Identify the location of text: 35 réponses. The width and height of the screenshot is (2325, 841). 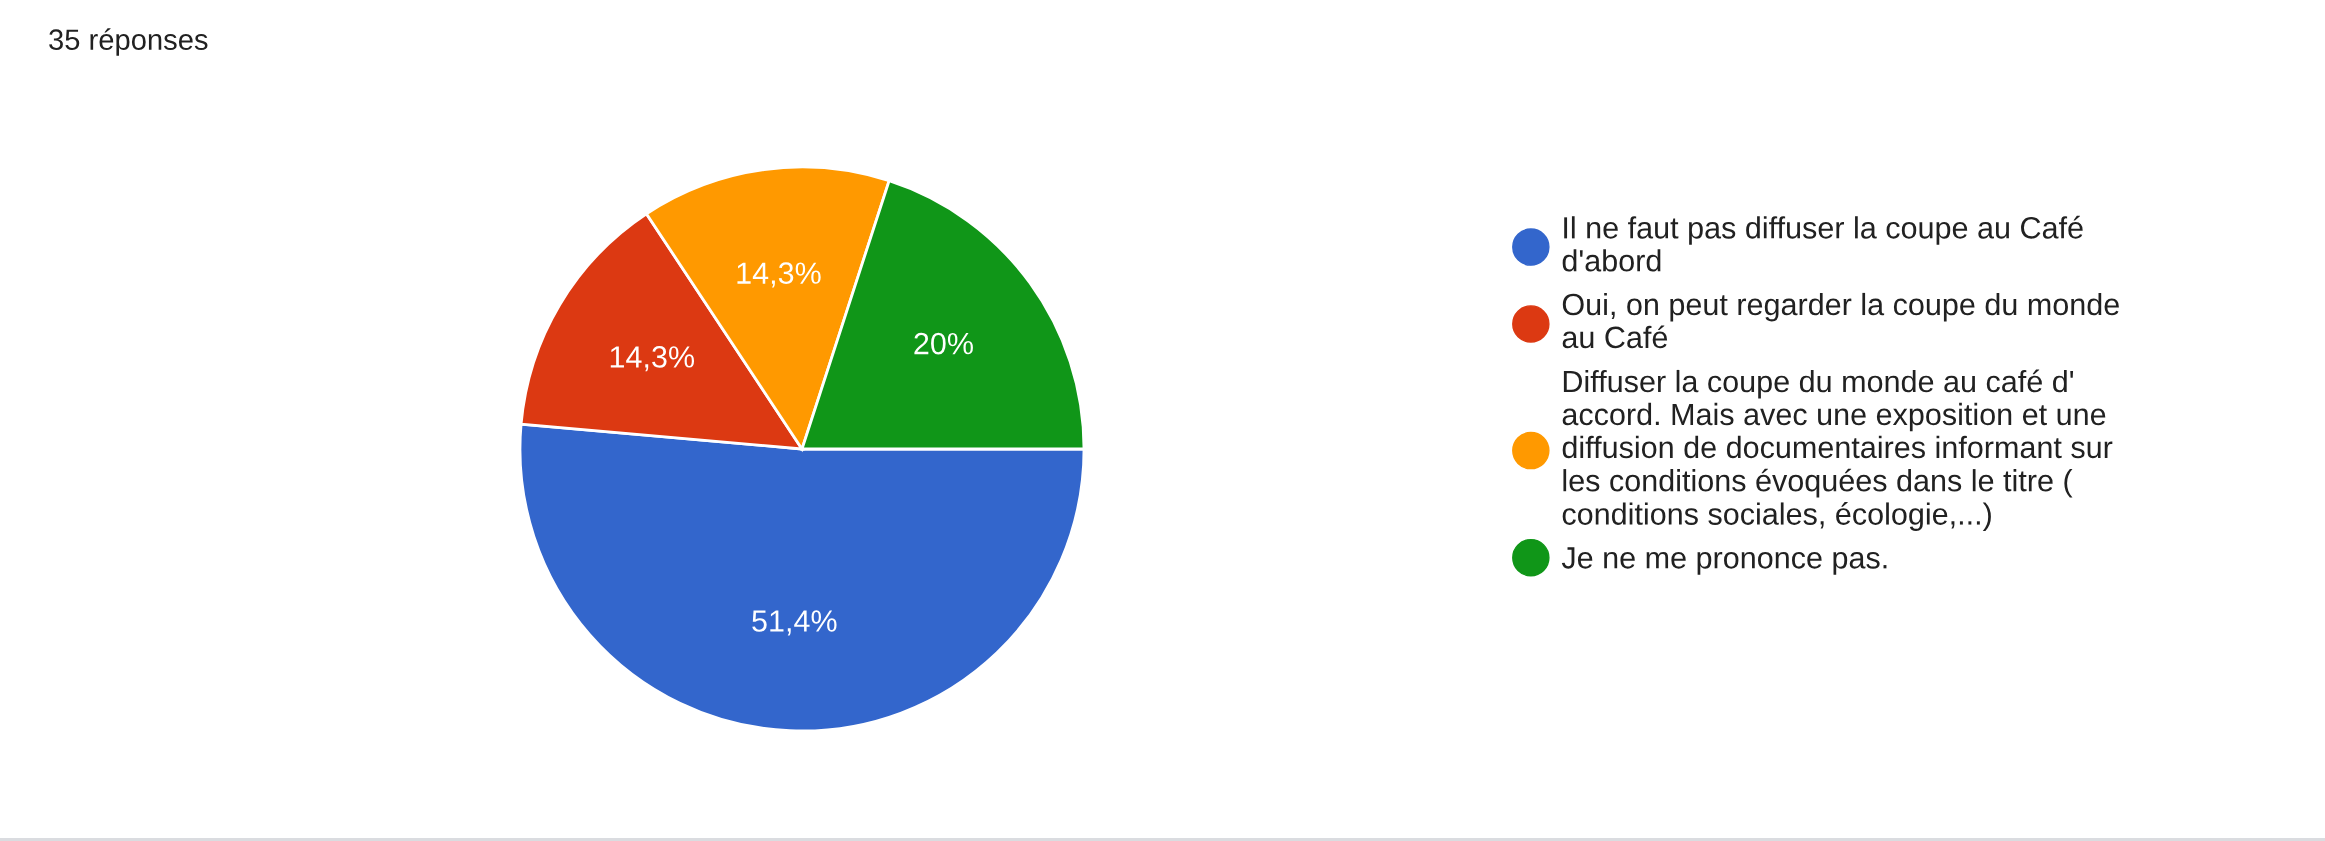
(128, 42).